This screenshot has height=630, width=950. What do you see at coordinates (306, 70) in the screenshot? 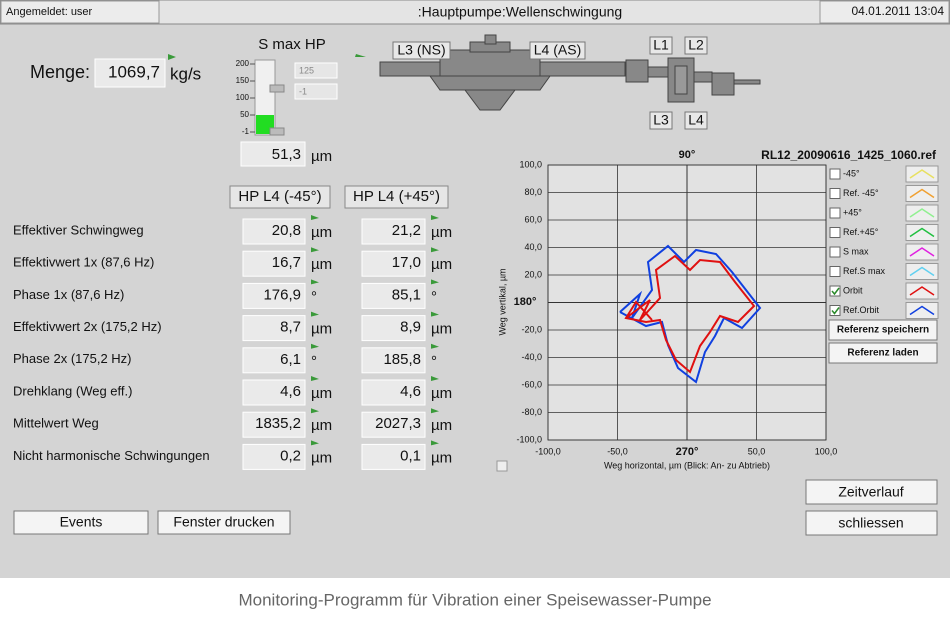
I see `upper-limit: 125` at bounding box center [306, 70].